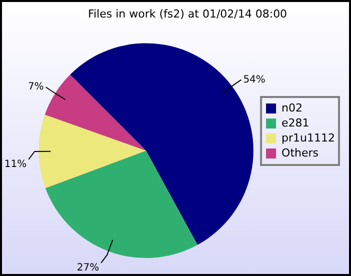 The width and height of the screenshot is (351, 276). Describe the element at coordinates (292, 107) in the screenshot. I see `legend-label: n02` at that location.